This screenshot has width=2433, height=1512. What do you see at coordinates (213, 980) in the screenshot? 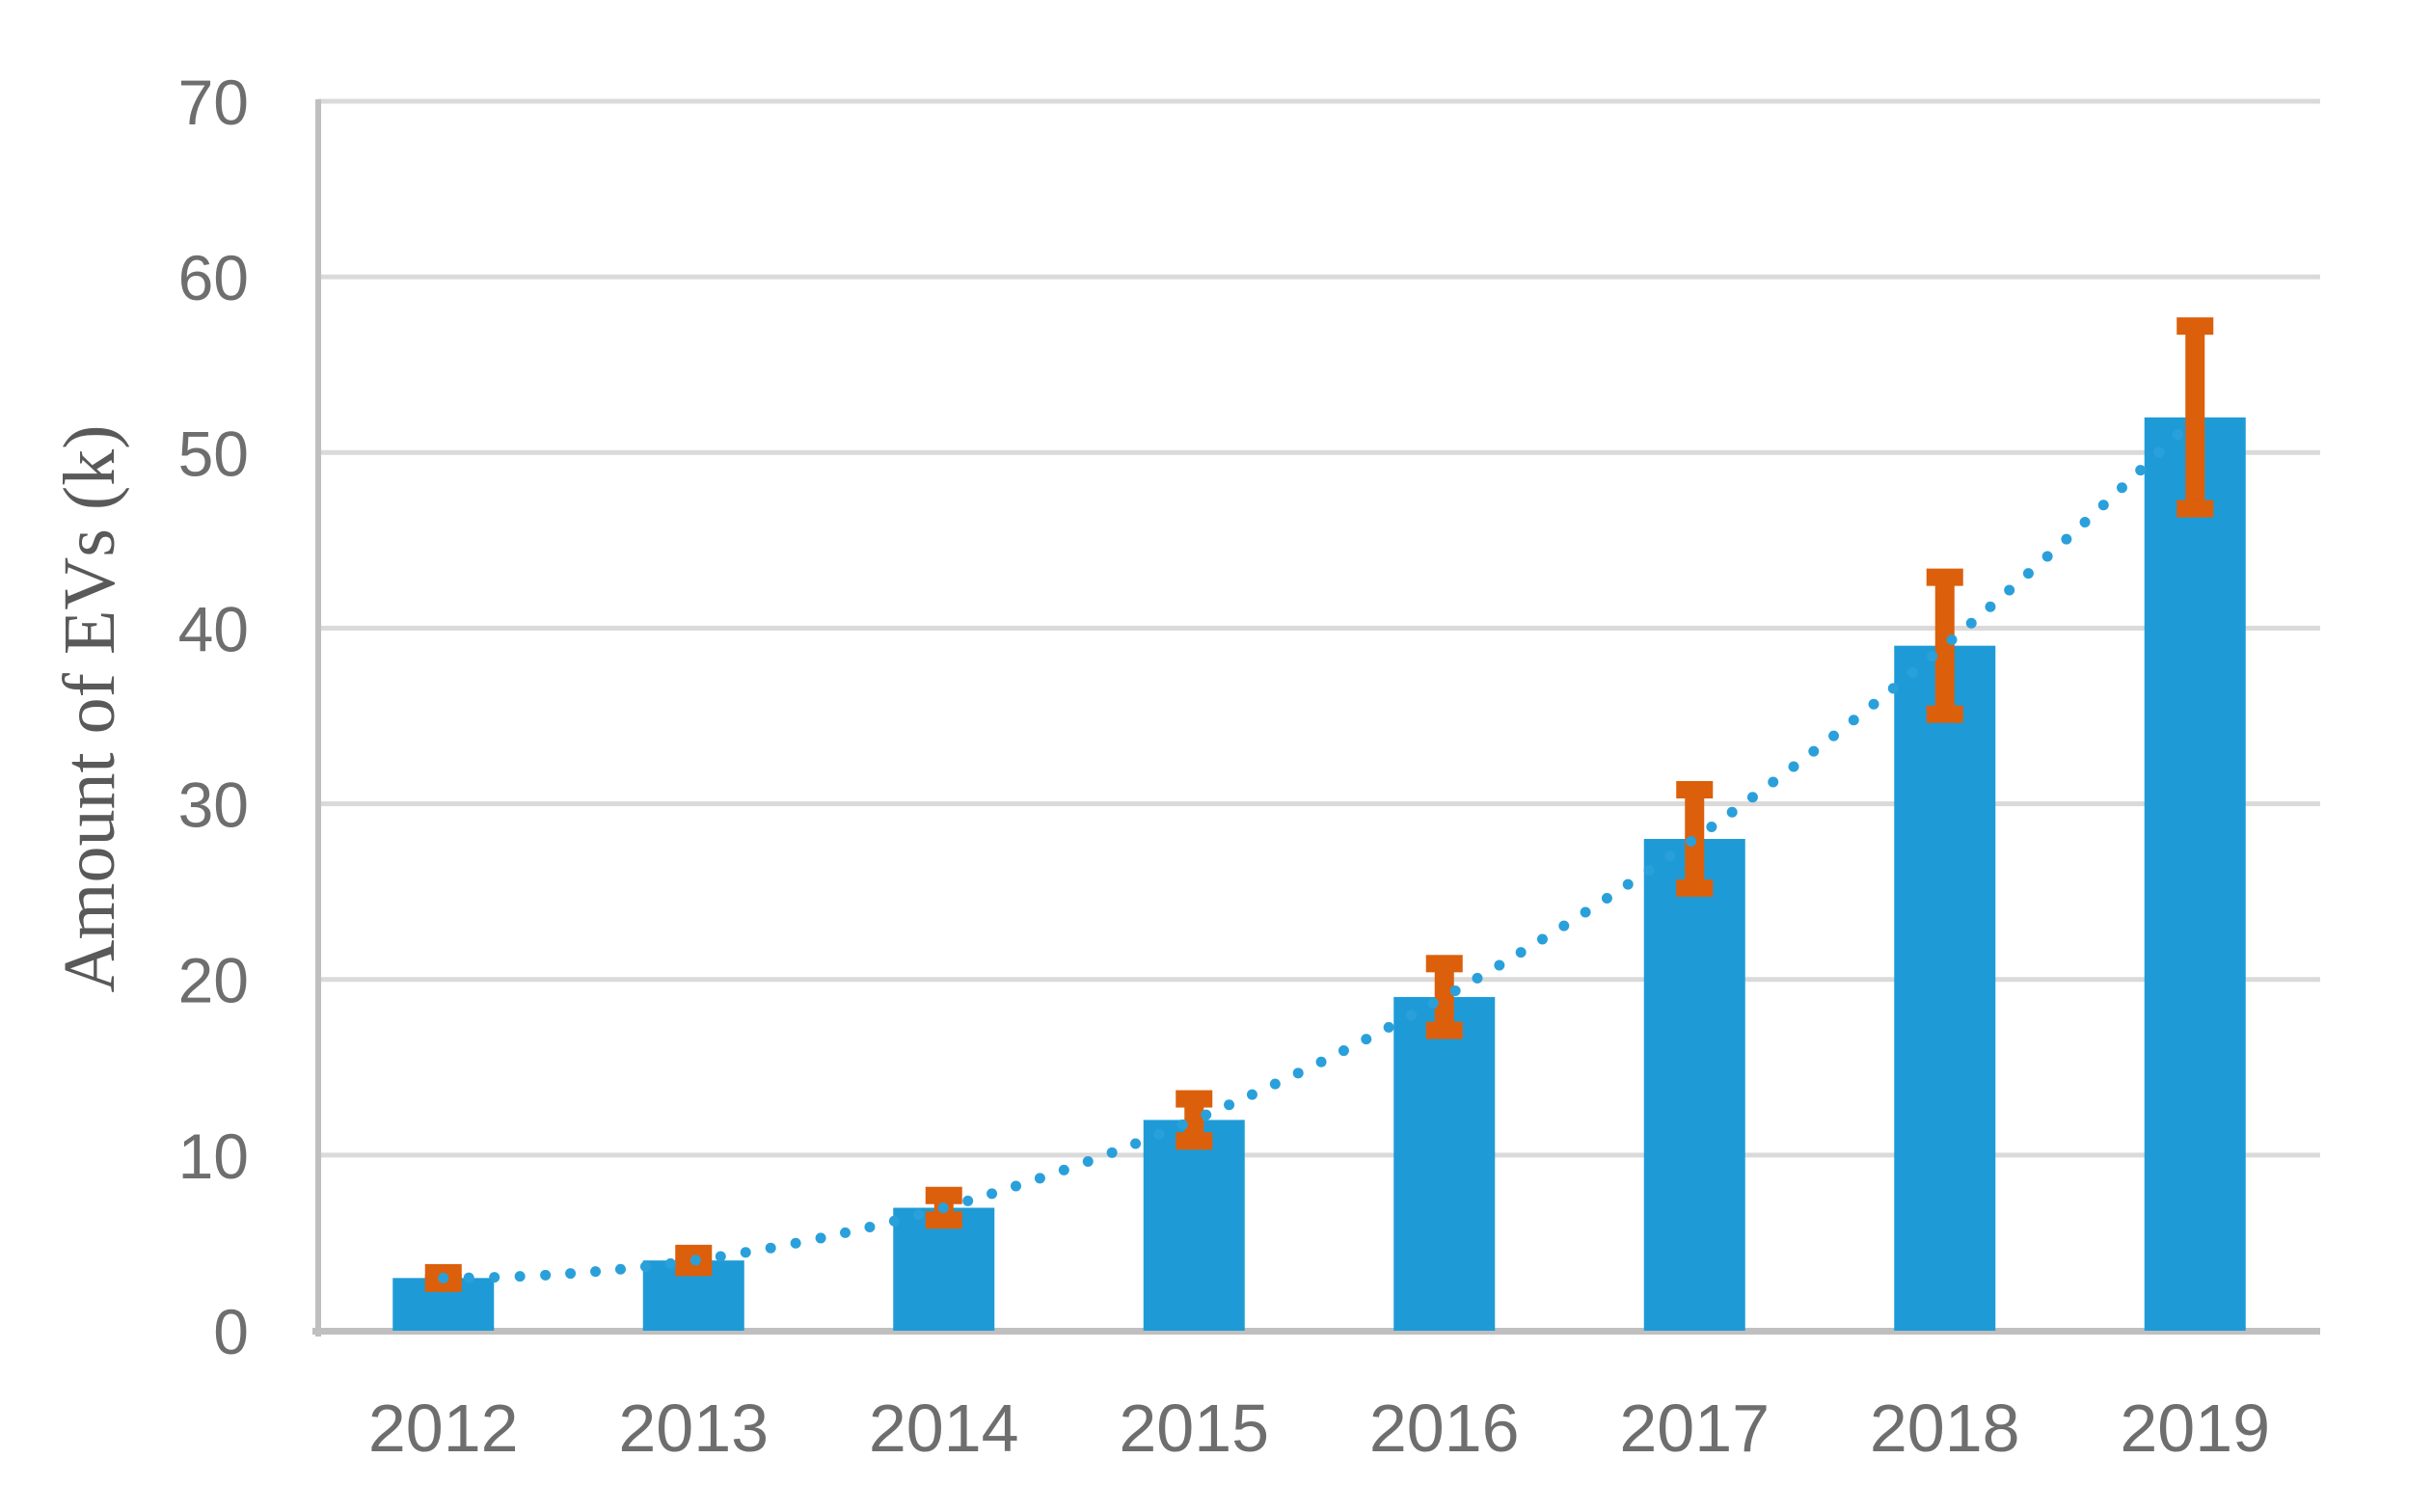
I see `y-tick-label-20: 20` at bounding box center [213, 980].